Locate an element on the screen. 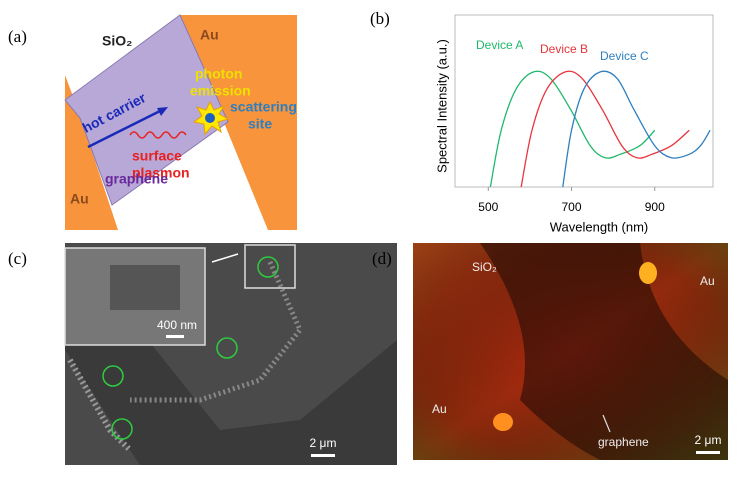 This screenshot has width=742, height=477. au-electrode is located at coordinates (238, 122).